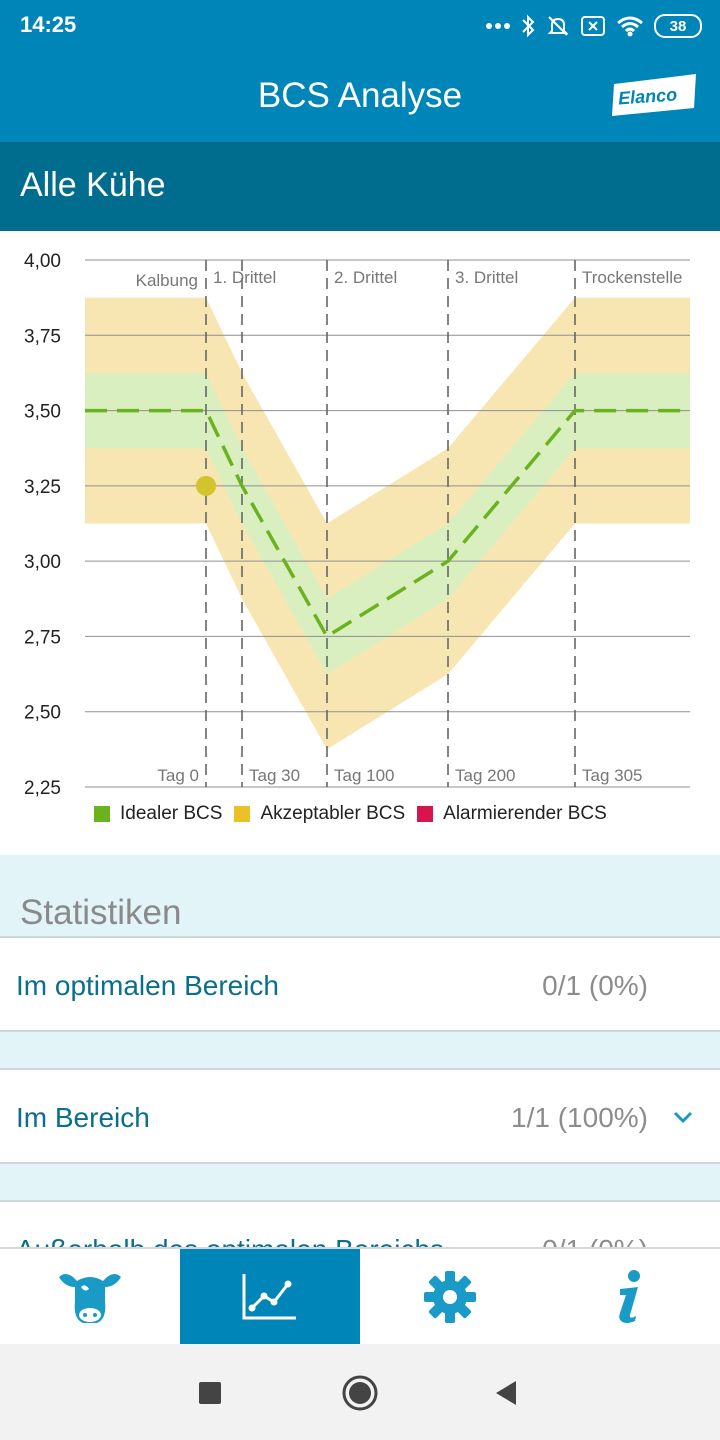 Image resolution: width=720 pixels, height=1440 pixels. I want to click on legend-label-alarming: Alarmierender BCS, so click(525, 813).